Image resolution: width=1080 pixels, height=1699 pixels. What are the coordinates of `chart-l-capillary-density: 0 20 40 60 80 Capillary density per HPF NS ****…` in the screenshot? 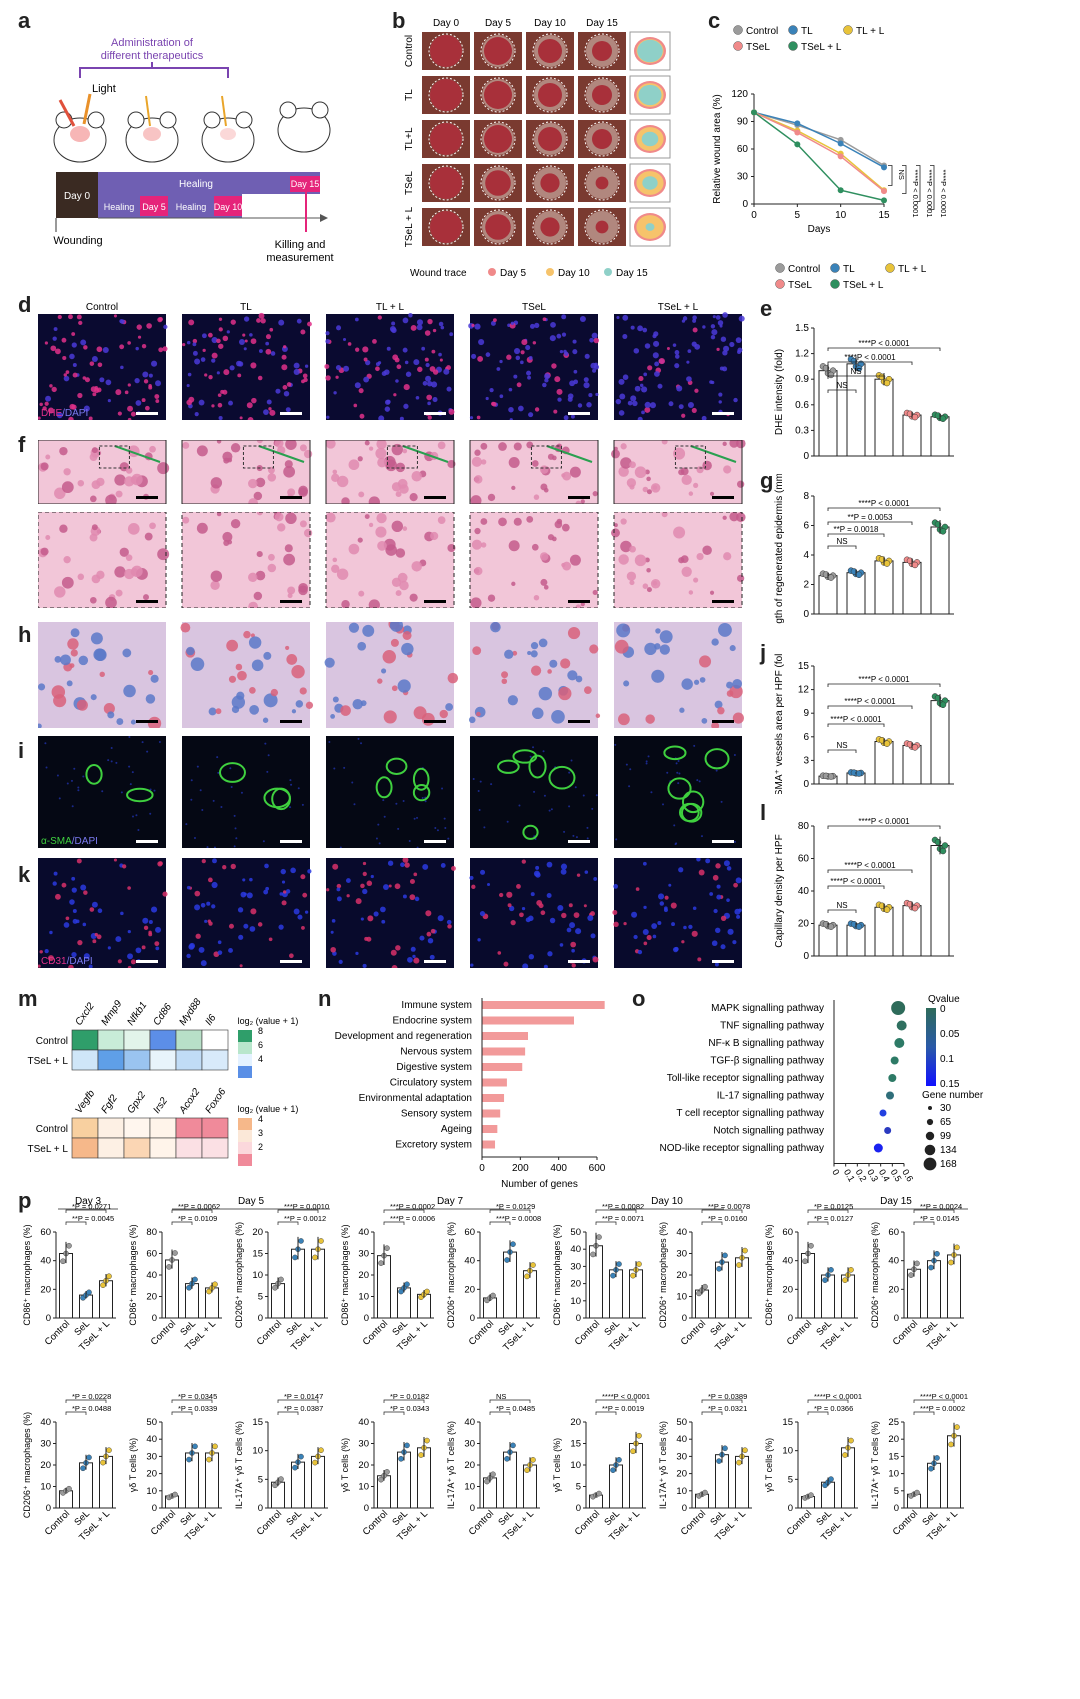 It's located at (864, 889).